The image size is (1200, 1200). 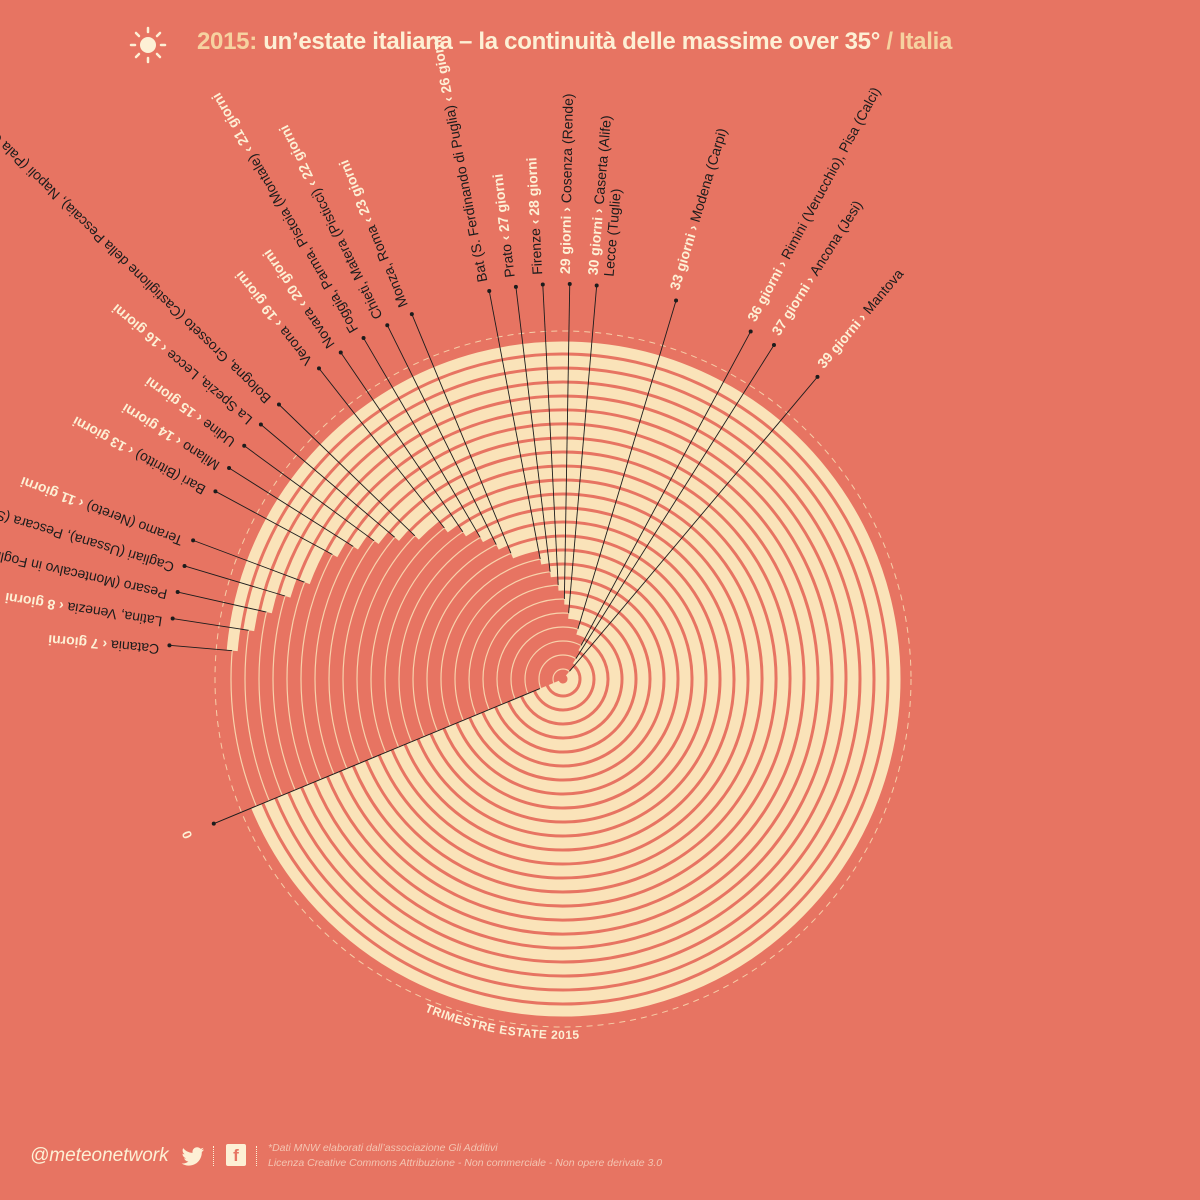 What do you see at coordinates (79, 642) in the screenshot?
I see `days-value: ‹ 7 giorni` at bounding box center [79, 642].